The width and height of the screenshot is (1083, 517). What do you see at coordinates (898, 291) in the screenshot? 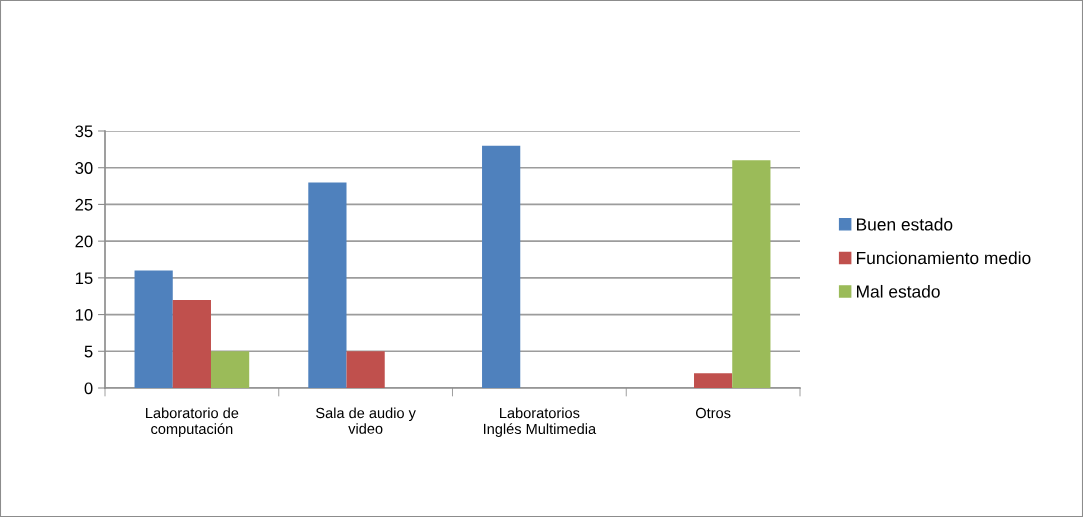
I see `legend-label: Mal estado` at bounding box center [898, 291].